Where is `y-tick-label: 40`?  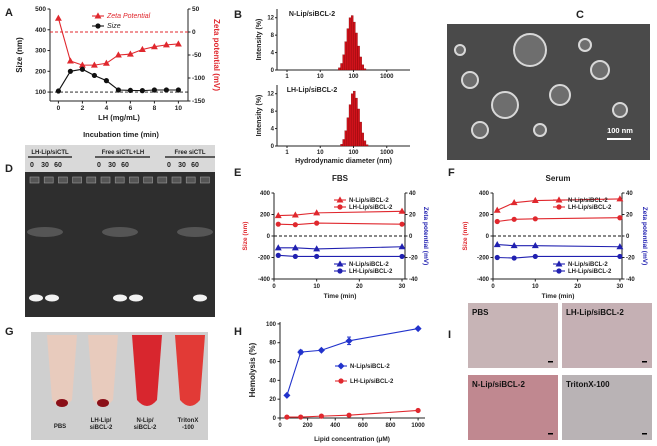 y-tick-label: 40 is located at coordinates (272, 381).